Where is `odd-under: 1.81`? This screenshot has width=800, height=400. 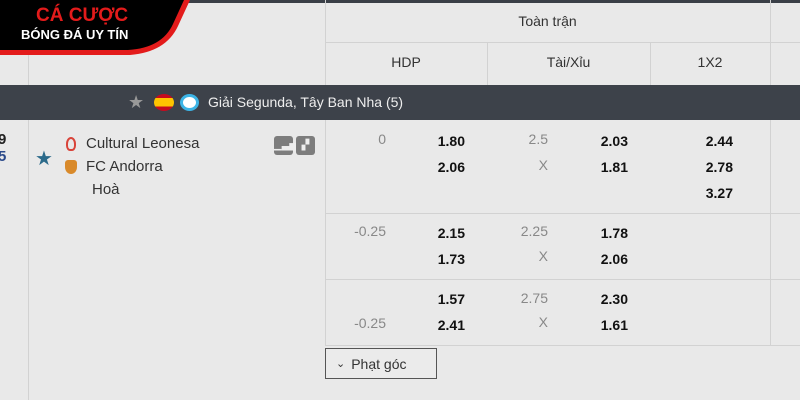
odd-under: 1.81 is located at coordinates (614, 167).